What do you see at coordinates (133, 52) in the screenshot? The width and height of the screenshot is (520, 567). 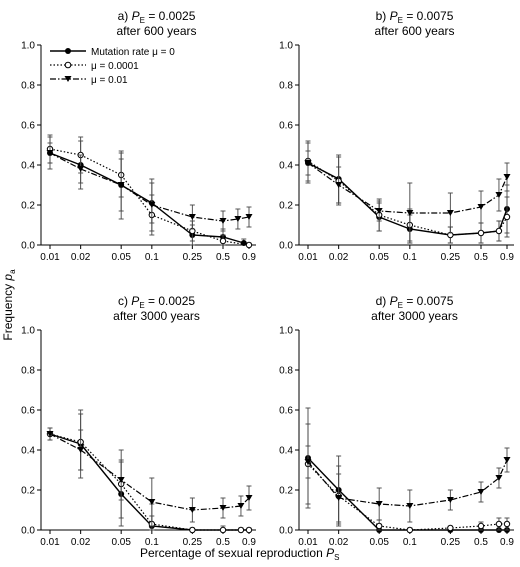 I see `legend-label-mu-0: Mutation rate μ = 0` at bounding box center [133, 52].